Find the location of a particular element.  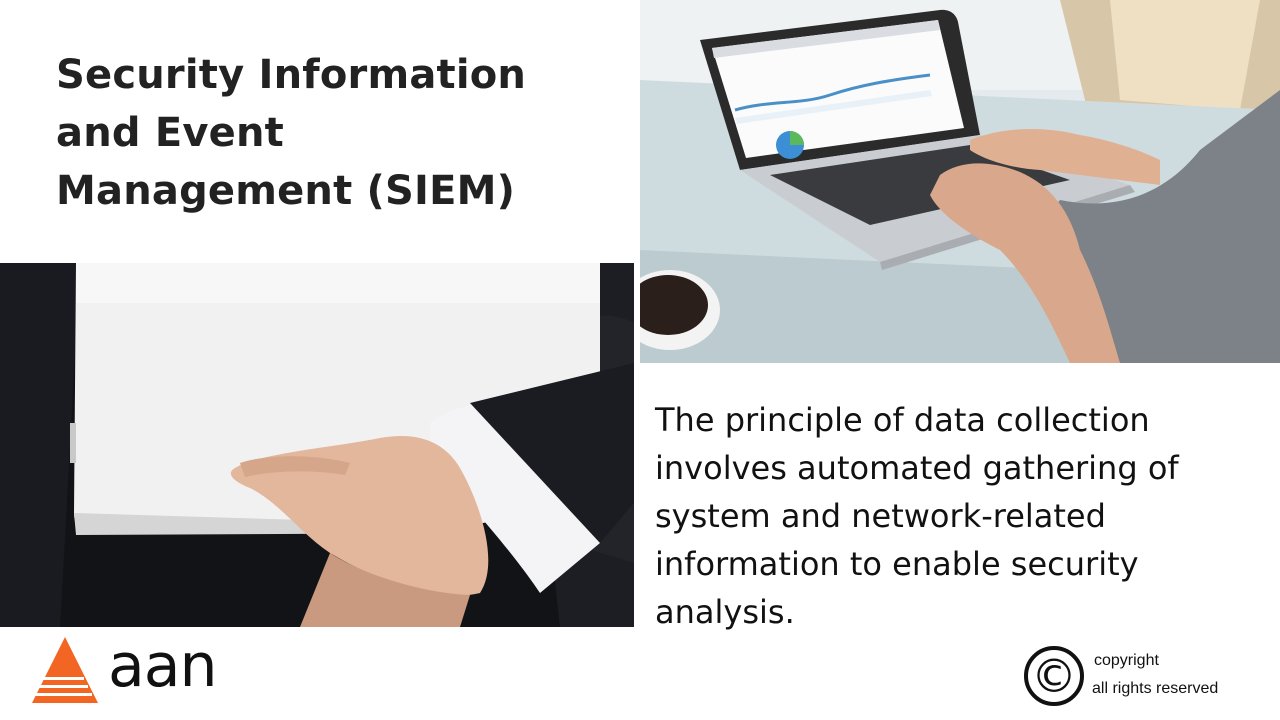

copyright-label: copyright is located at coordinates (1126, 660).